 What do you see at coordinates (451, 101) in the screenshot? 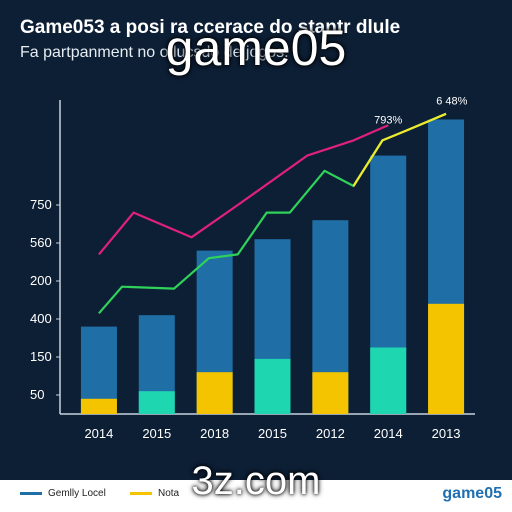
I see `annotation-0: 6 48%` at bounding box center [451, 101].